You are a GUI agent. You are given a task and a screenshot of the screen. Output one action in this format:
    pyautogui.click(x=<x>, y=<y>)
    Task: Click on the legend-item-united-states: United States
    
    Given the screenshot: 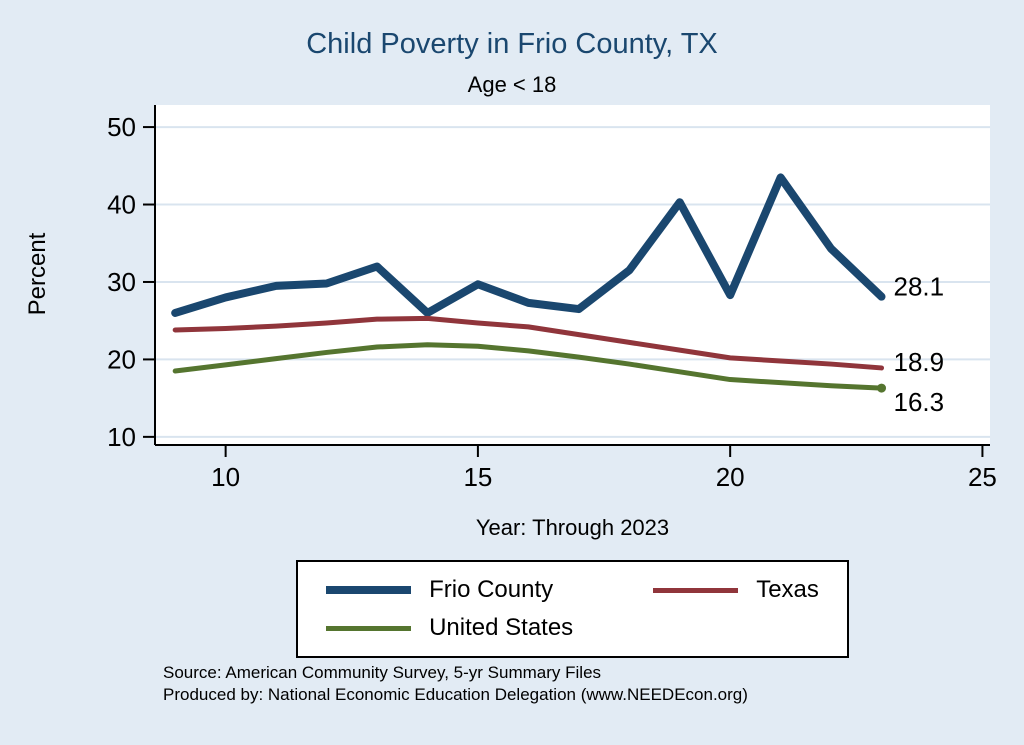 What is the action you would take?
    pyautogui.click(x=449, y=628)
    